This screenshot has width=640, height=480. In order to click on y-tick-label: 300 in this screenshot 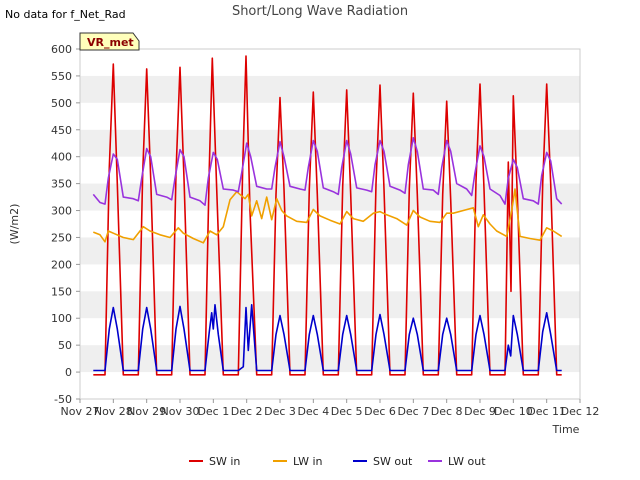, I will do `click(61, 211)`.